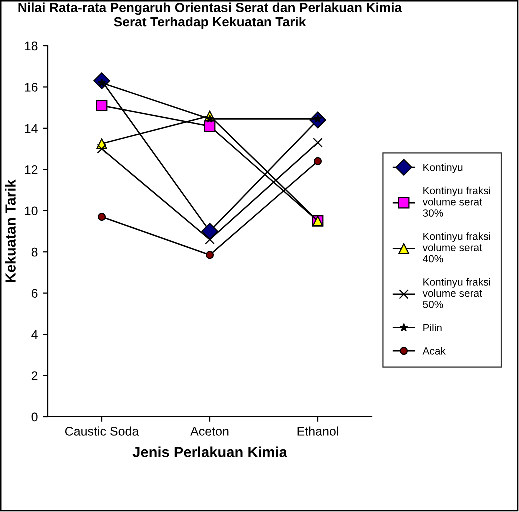  I want to click on y-tick-label: 4, so click(35, 335).